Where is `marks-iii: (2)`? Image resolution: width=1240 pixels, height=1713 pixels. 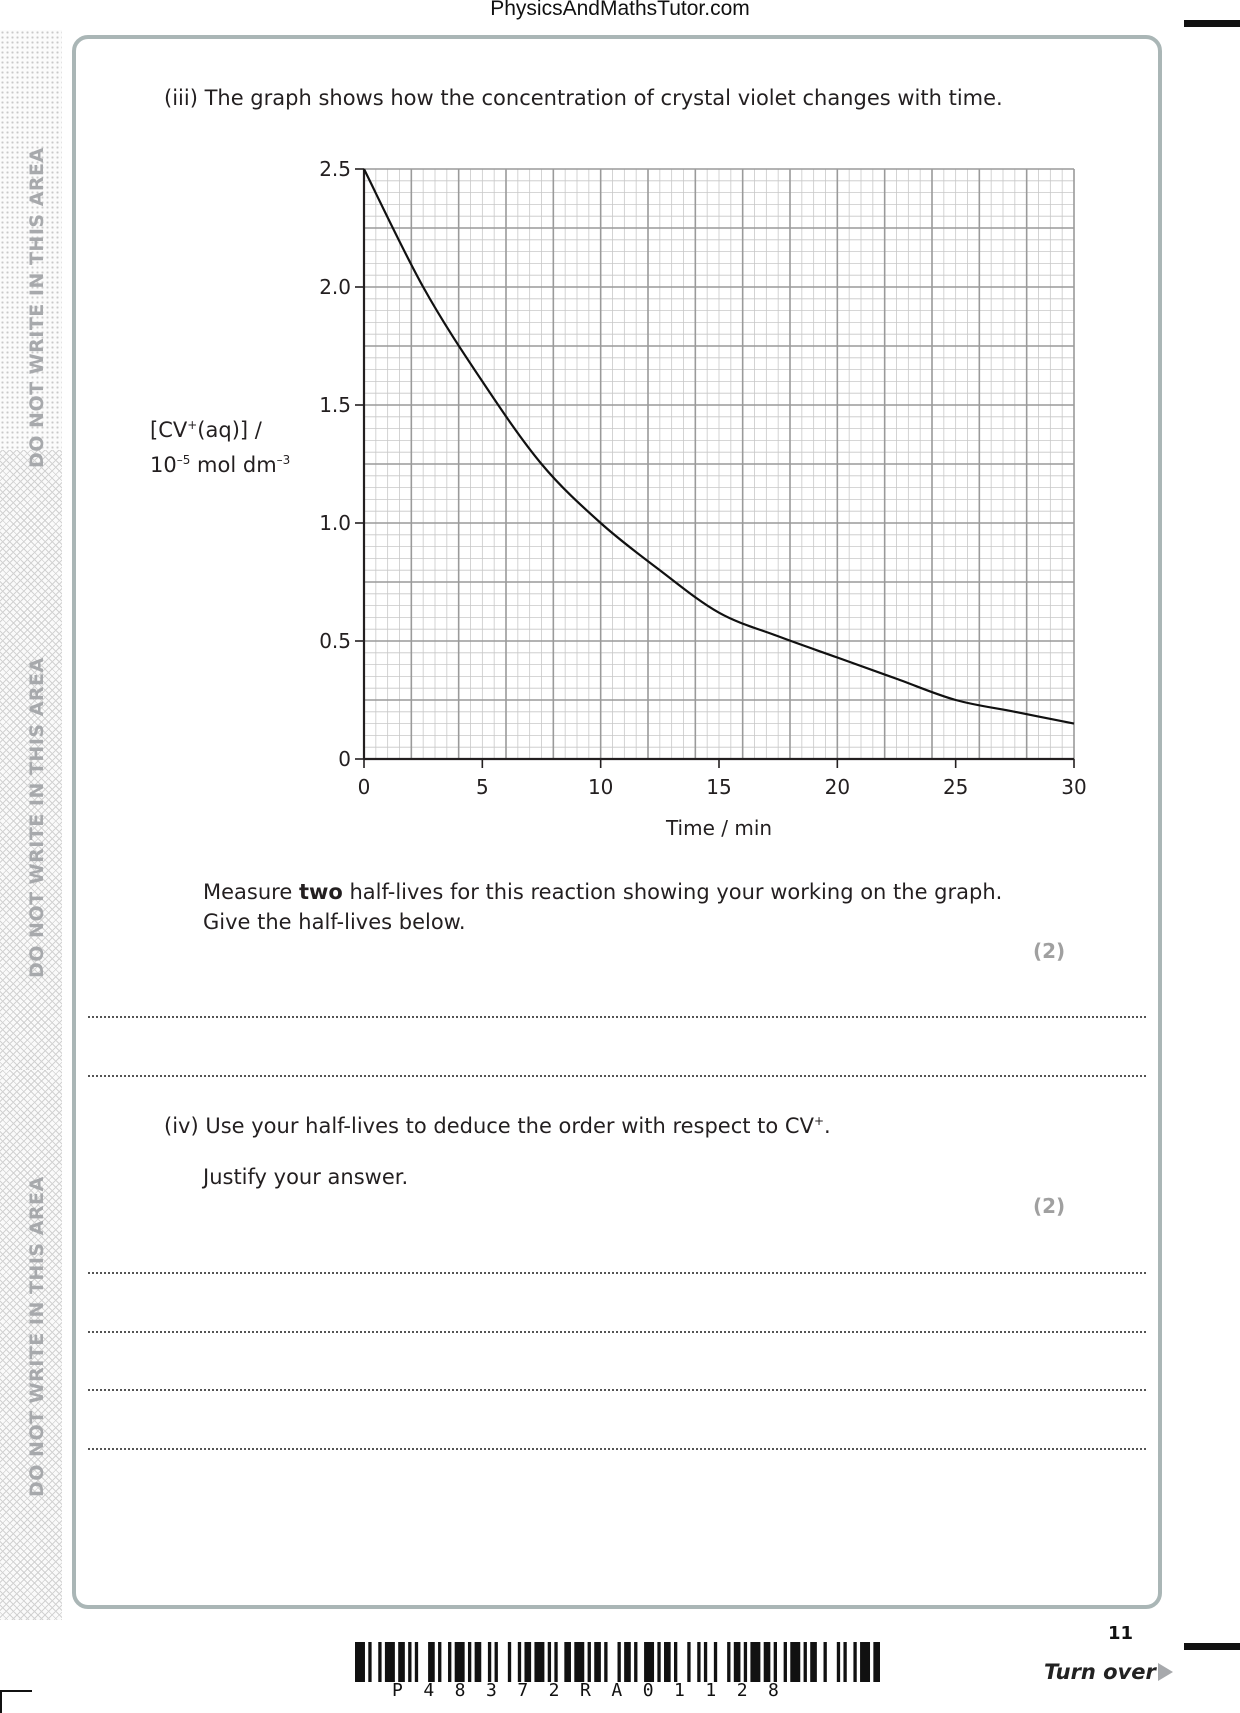 marks-iii: (2) is located at coordinates (1049, 951).